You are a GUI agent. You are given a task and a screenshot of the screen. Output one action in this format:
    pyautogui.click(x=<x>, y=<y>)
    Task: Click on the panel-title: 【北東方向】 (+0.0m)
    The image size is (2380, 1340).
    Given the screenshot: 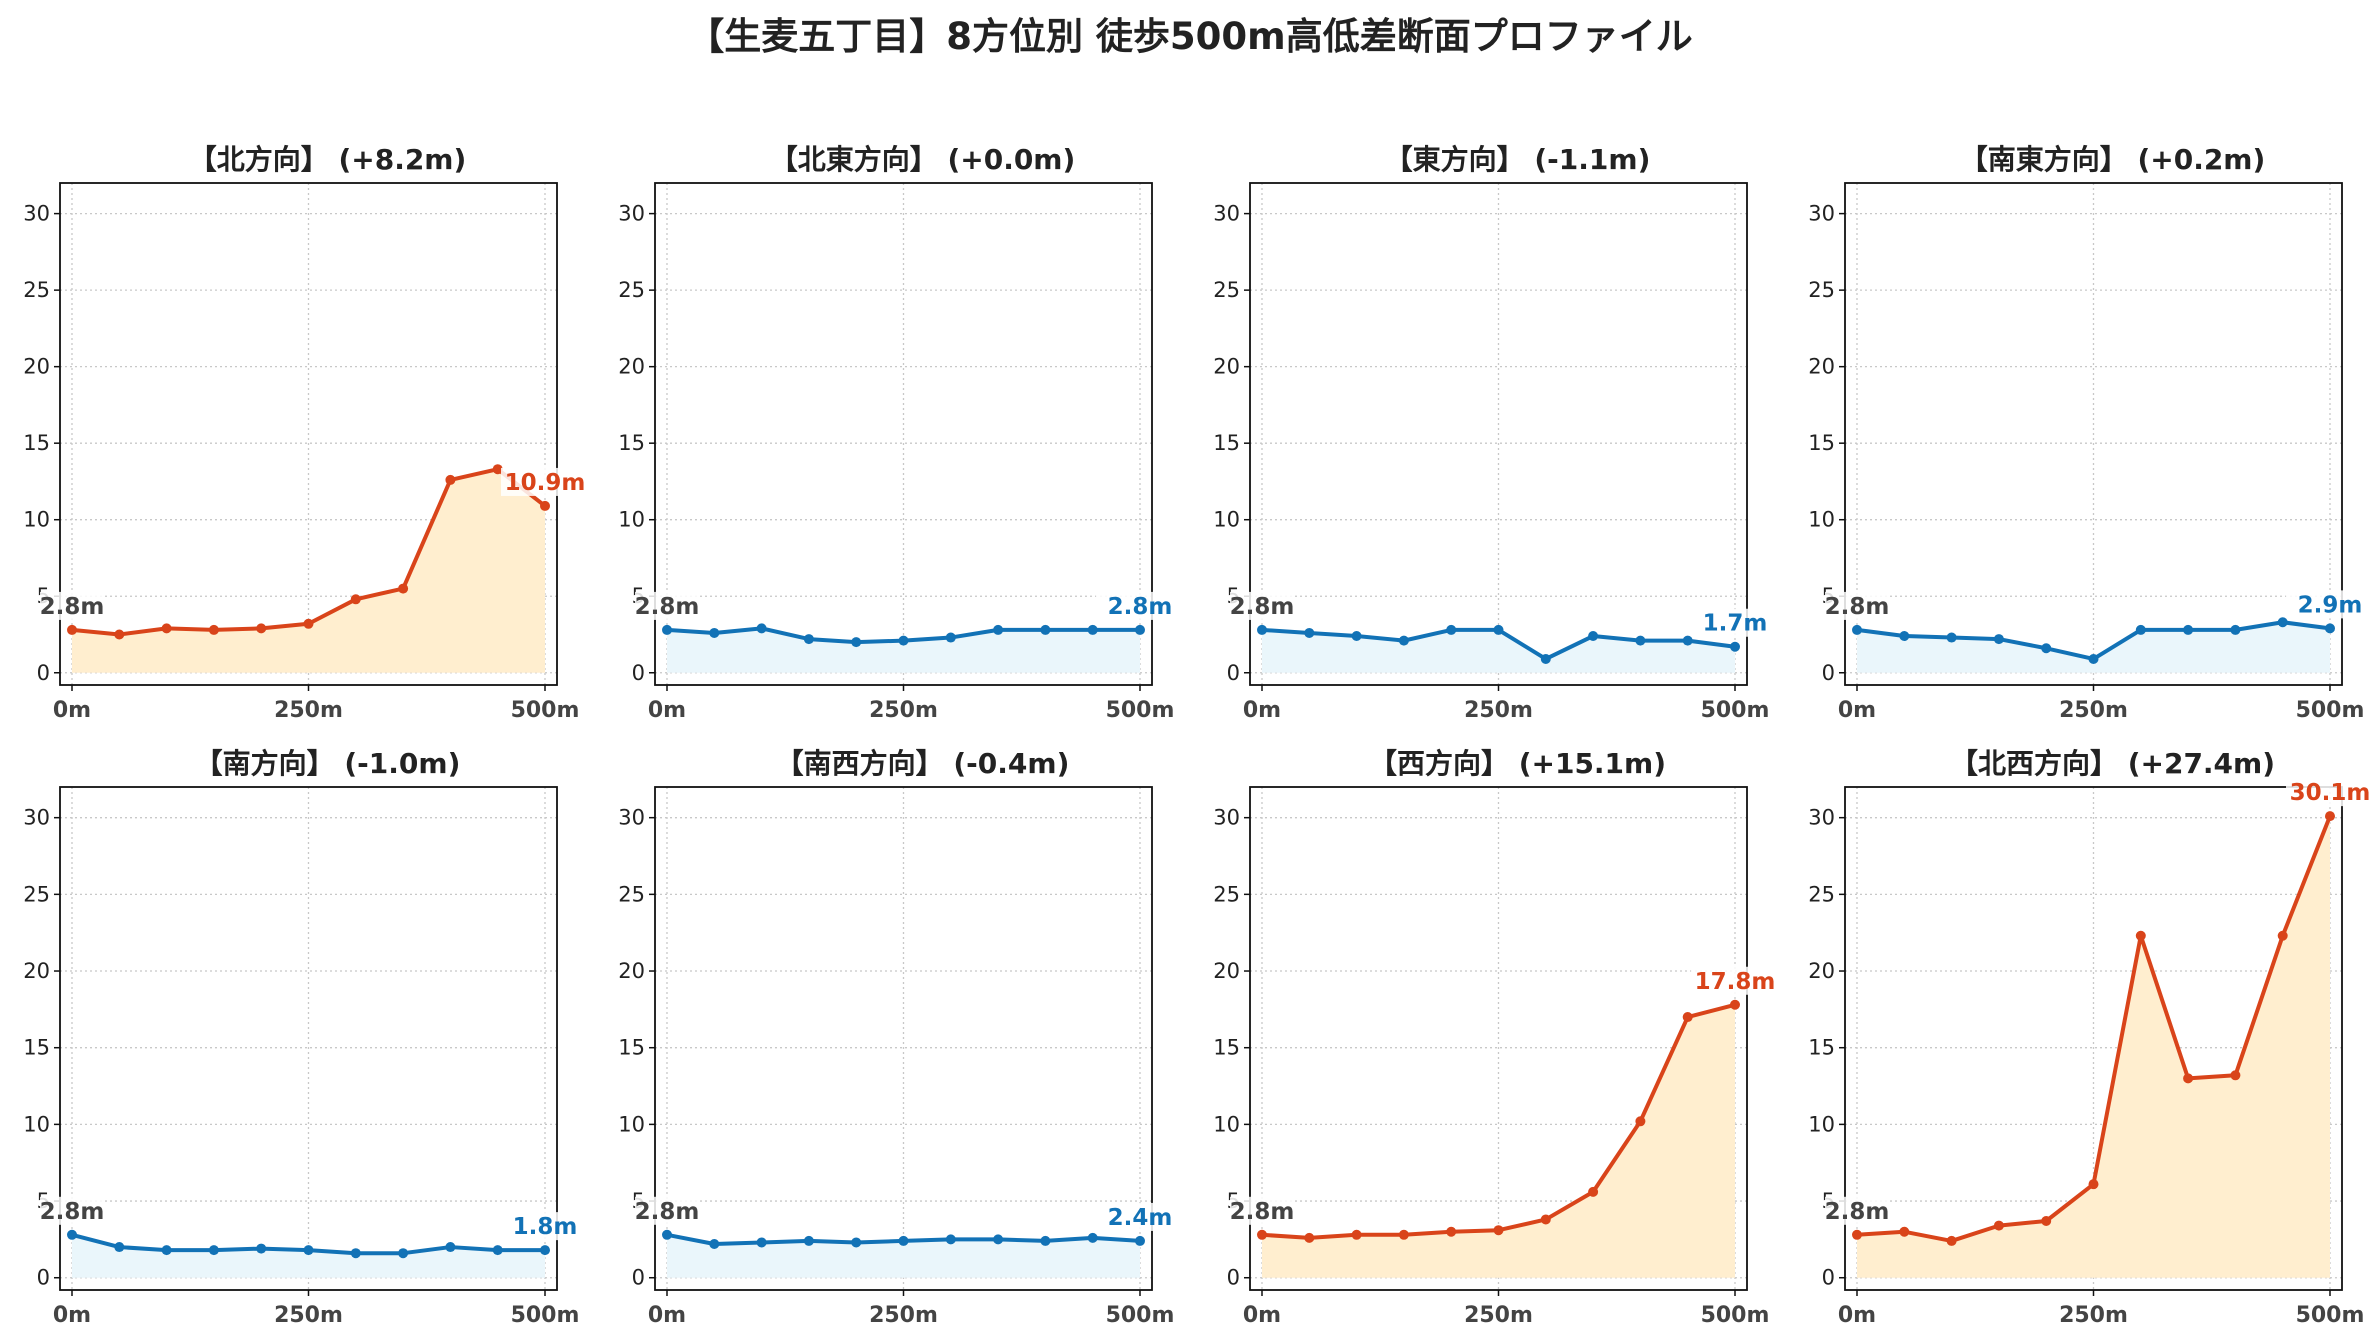 What is the action you would take?
    pyautogui.click(x=922, y=159)
    